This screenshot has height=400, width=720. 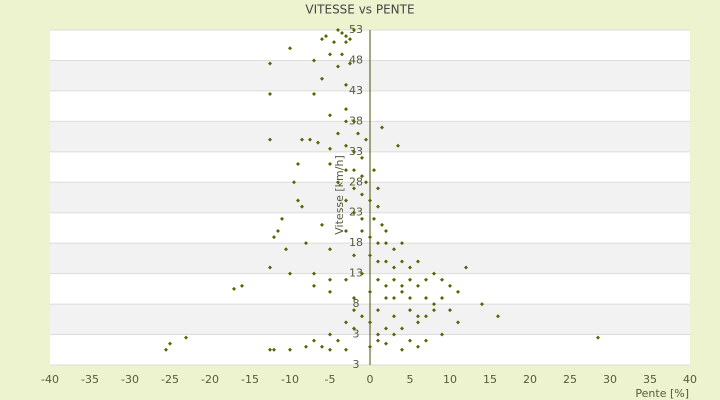 I want to click on x-tick-label: -20, so click(x=210, y=379).